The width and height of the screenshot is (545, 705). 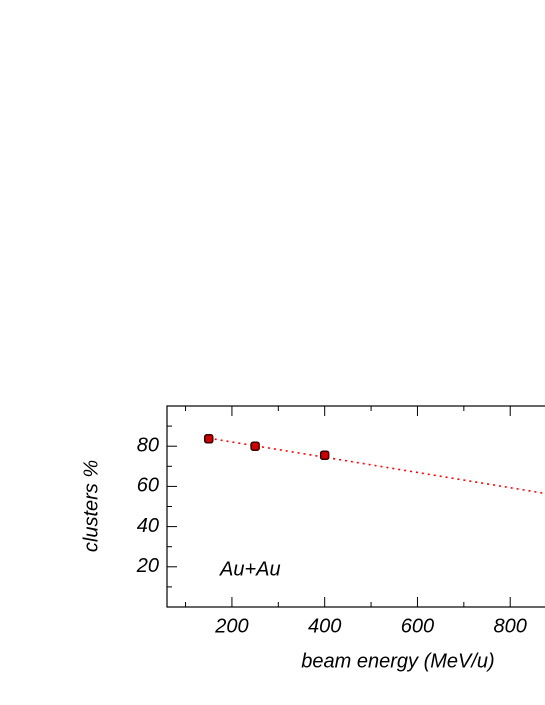 I want to click on y-tick-label: 40, so click(x=148, y=526).